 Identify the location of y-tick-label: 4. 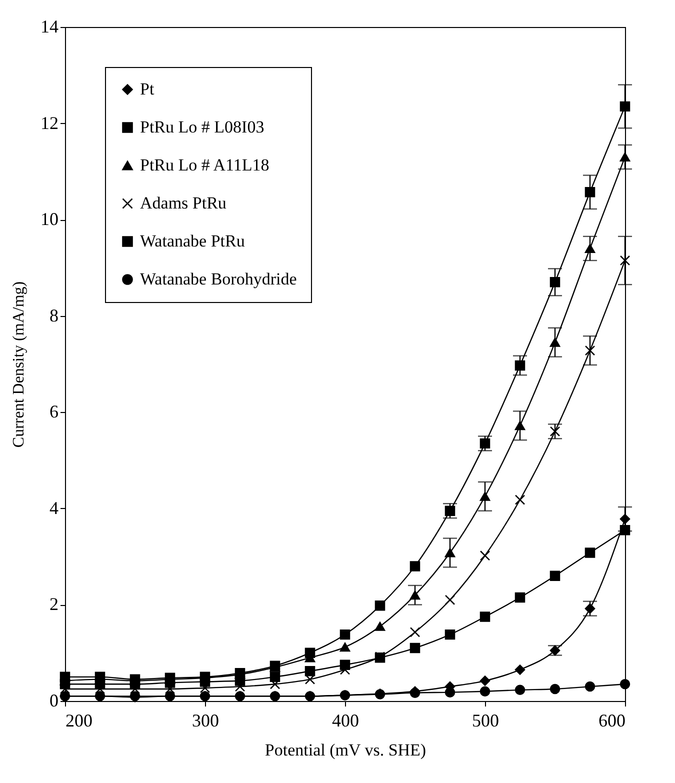
(54, 508).